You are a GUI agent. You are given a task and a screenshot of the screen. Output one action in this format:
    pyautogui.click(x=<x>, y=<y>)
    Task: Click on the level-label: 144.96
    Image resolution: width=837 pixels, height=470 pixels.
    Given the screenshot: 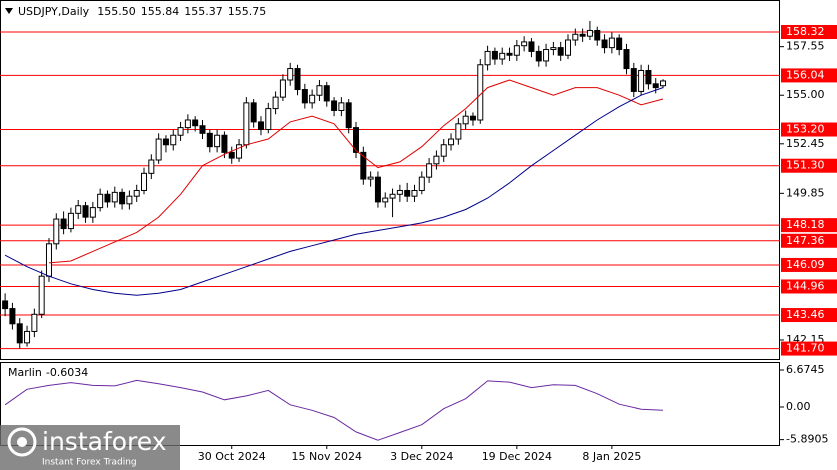 What is the action you would take?
    pyautogui.click(x=805, y=285)
    